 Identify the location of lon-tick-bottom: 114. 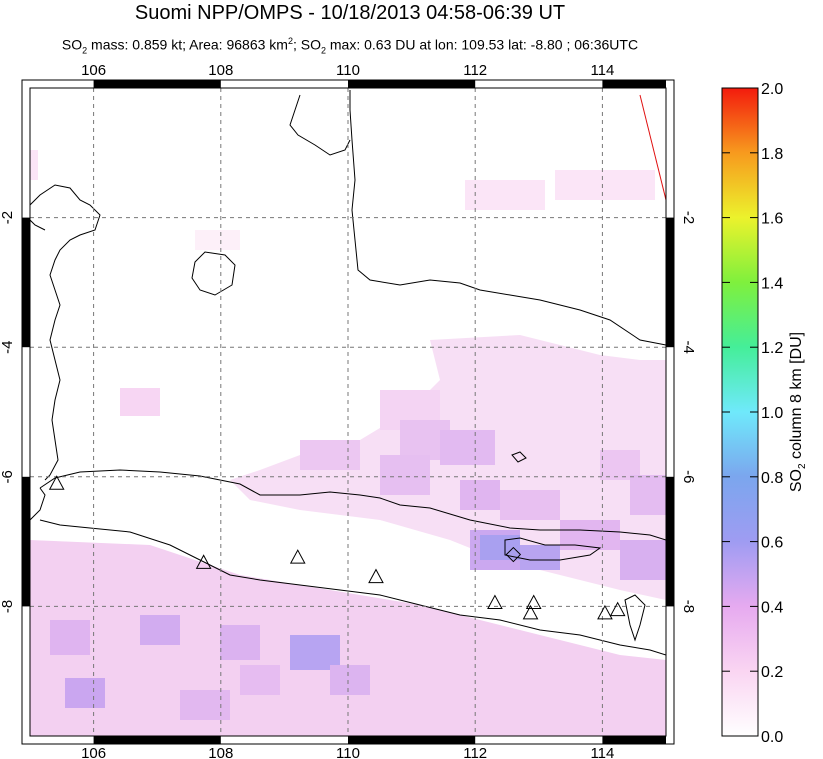
(602, 752).